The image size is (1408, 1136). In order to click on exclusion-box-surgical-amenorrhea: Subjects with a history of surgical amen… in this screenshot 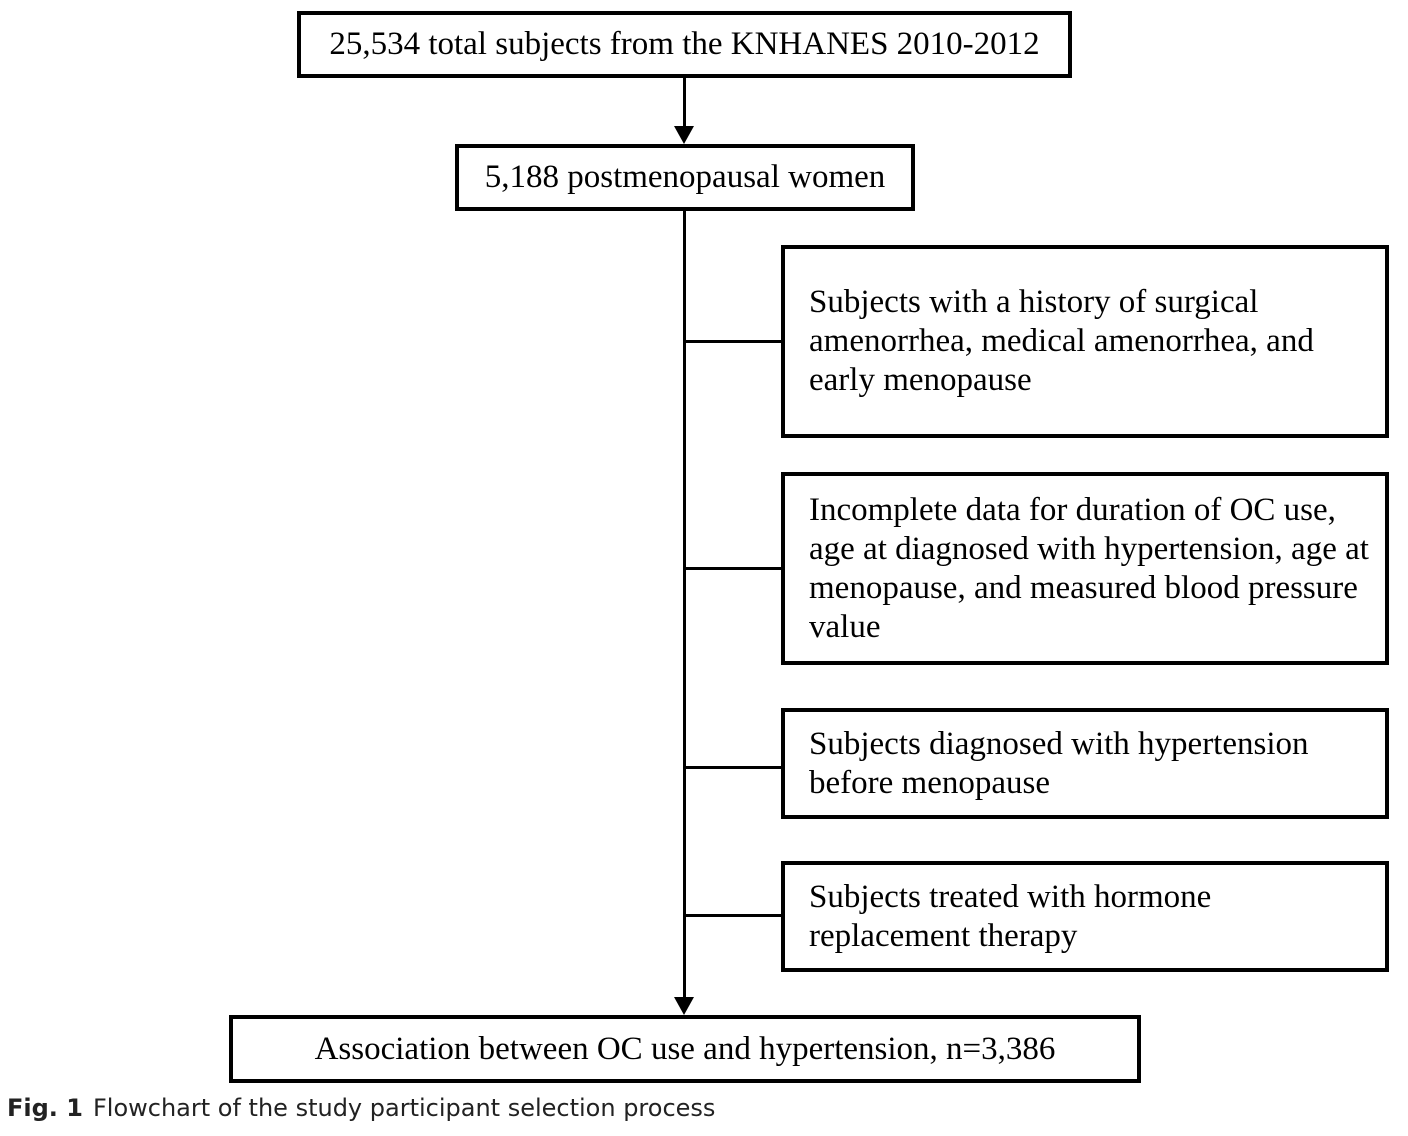, I will do `click(1085, 341)`.